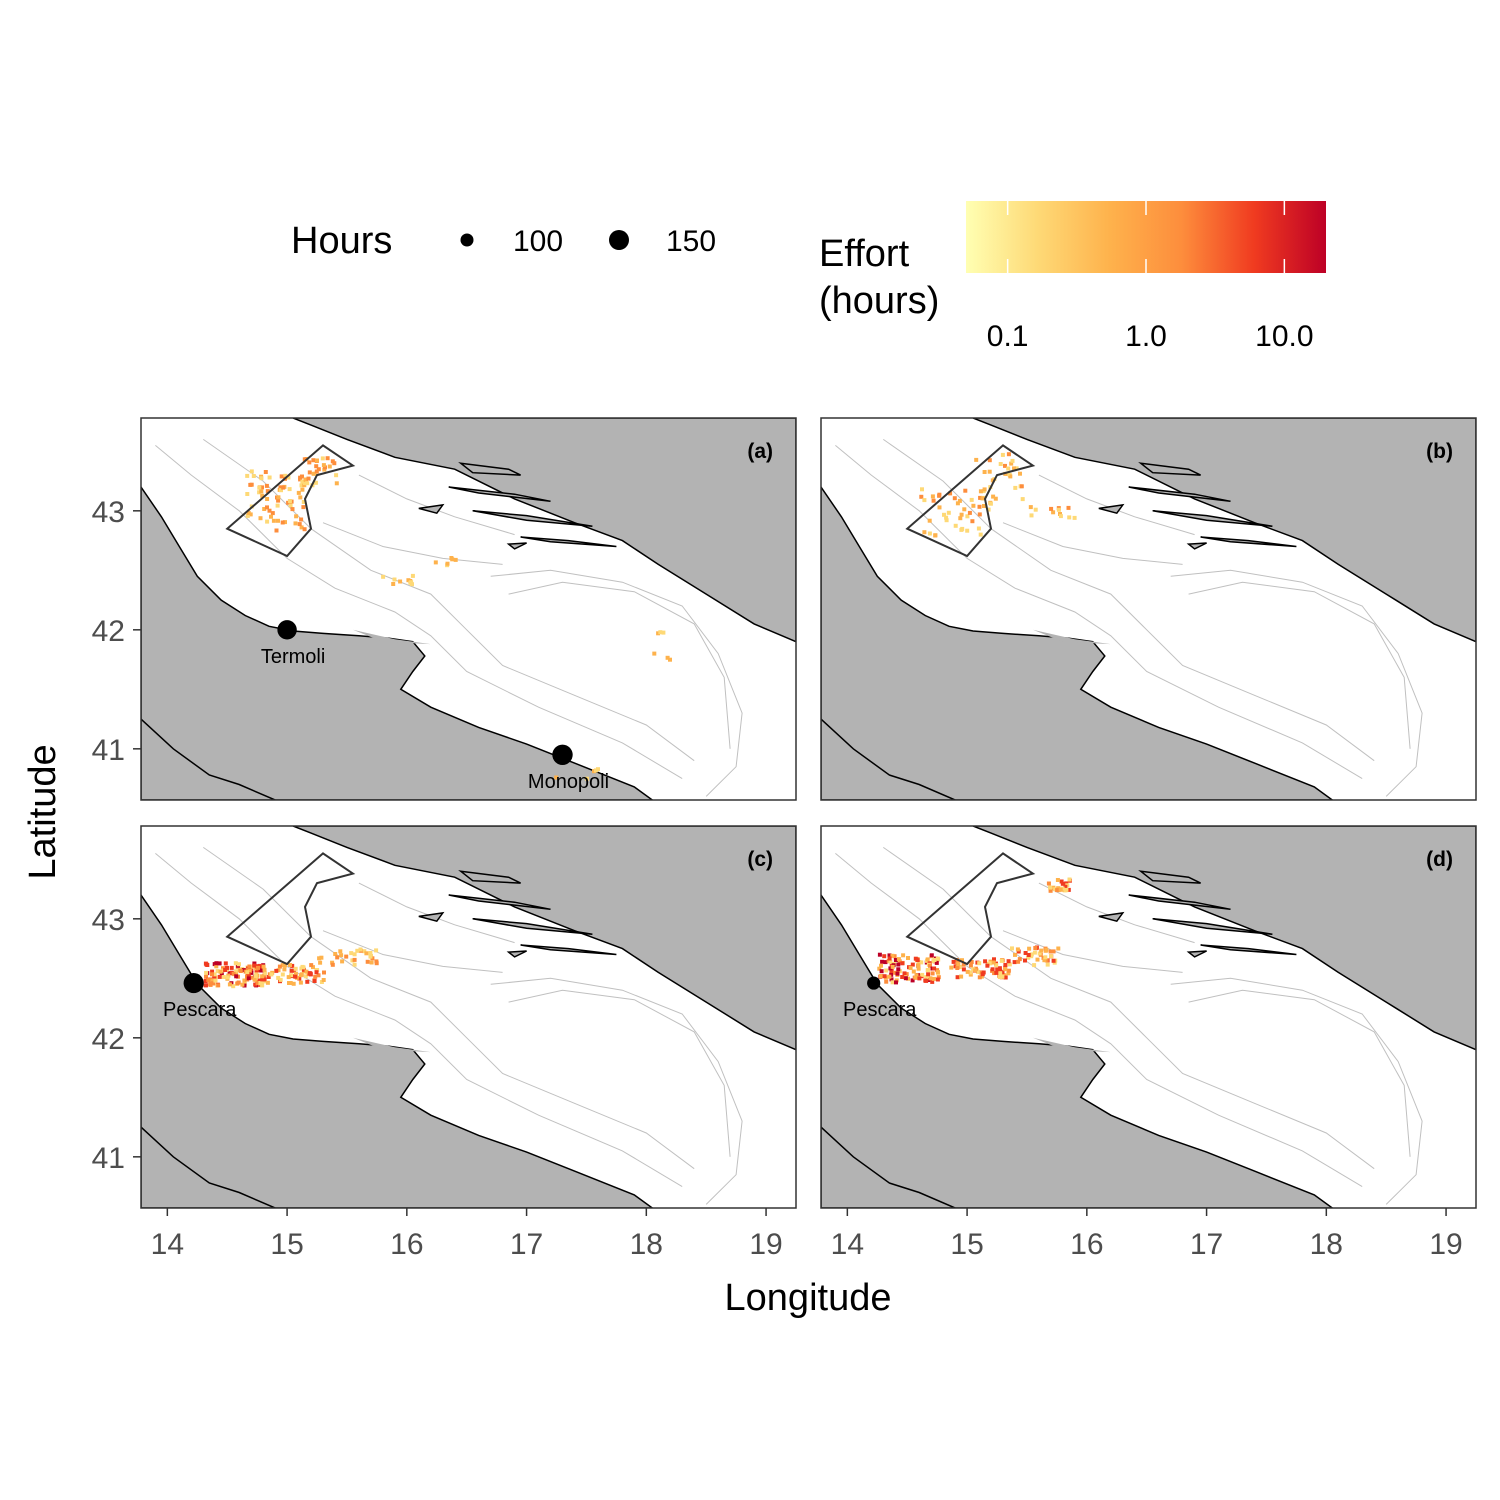 The image size is (1500, 1500). I want to click on colorbar-tick-label: 10.0, so click(1284, 336).